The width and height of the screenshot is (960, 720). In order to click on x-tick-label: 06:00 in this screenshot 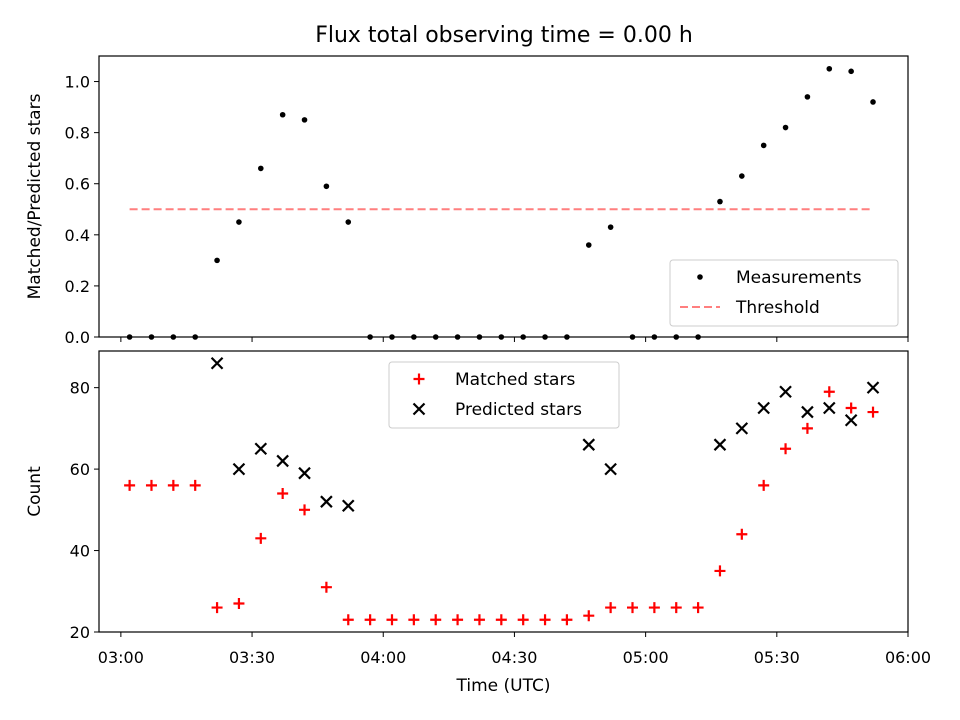, I will do `click(908, 657)`.